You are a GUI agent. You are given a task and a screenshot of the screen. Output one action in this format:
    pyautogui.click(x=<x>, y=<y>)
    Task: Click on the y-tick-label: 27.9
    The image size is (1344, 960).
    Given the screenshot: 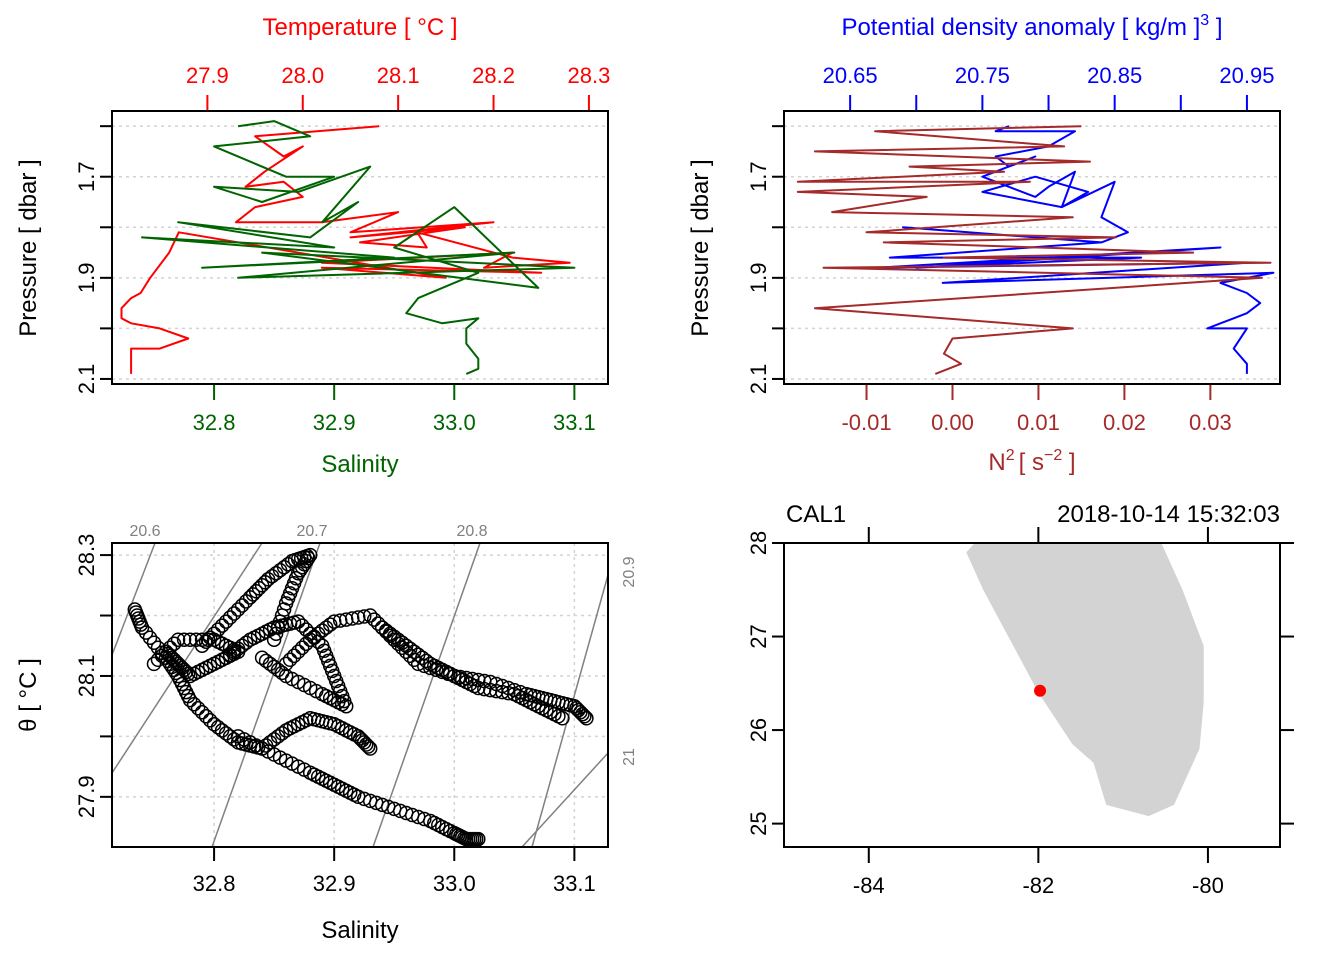 What is the action you would take?
    pyautogui.click(x=86, y=796)
    